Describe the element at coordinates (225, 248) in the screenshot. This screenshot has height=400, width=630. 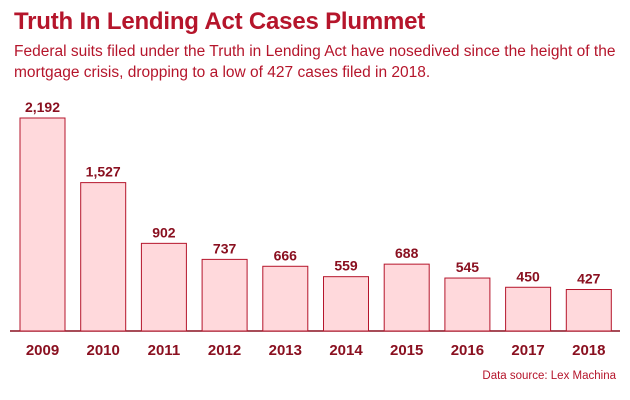
I see `value-label-2012: 737` at that location.